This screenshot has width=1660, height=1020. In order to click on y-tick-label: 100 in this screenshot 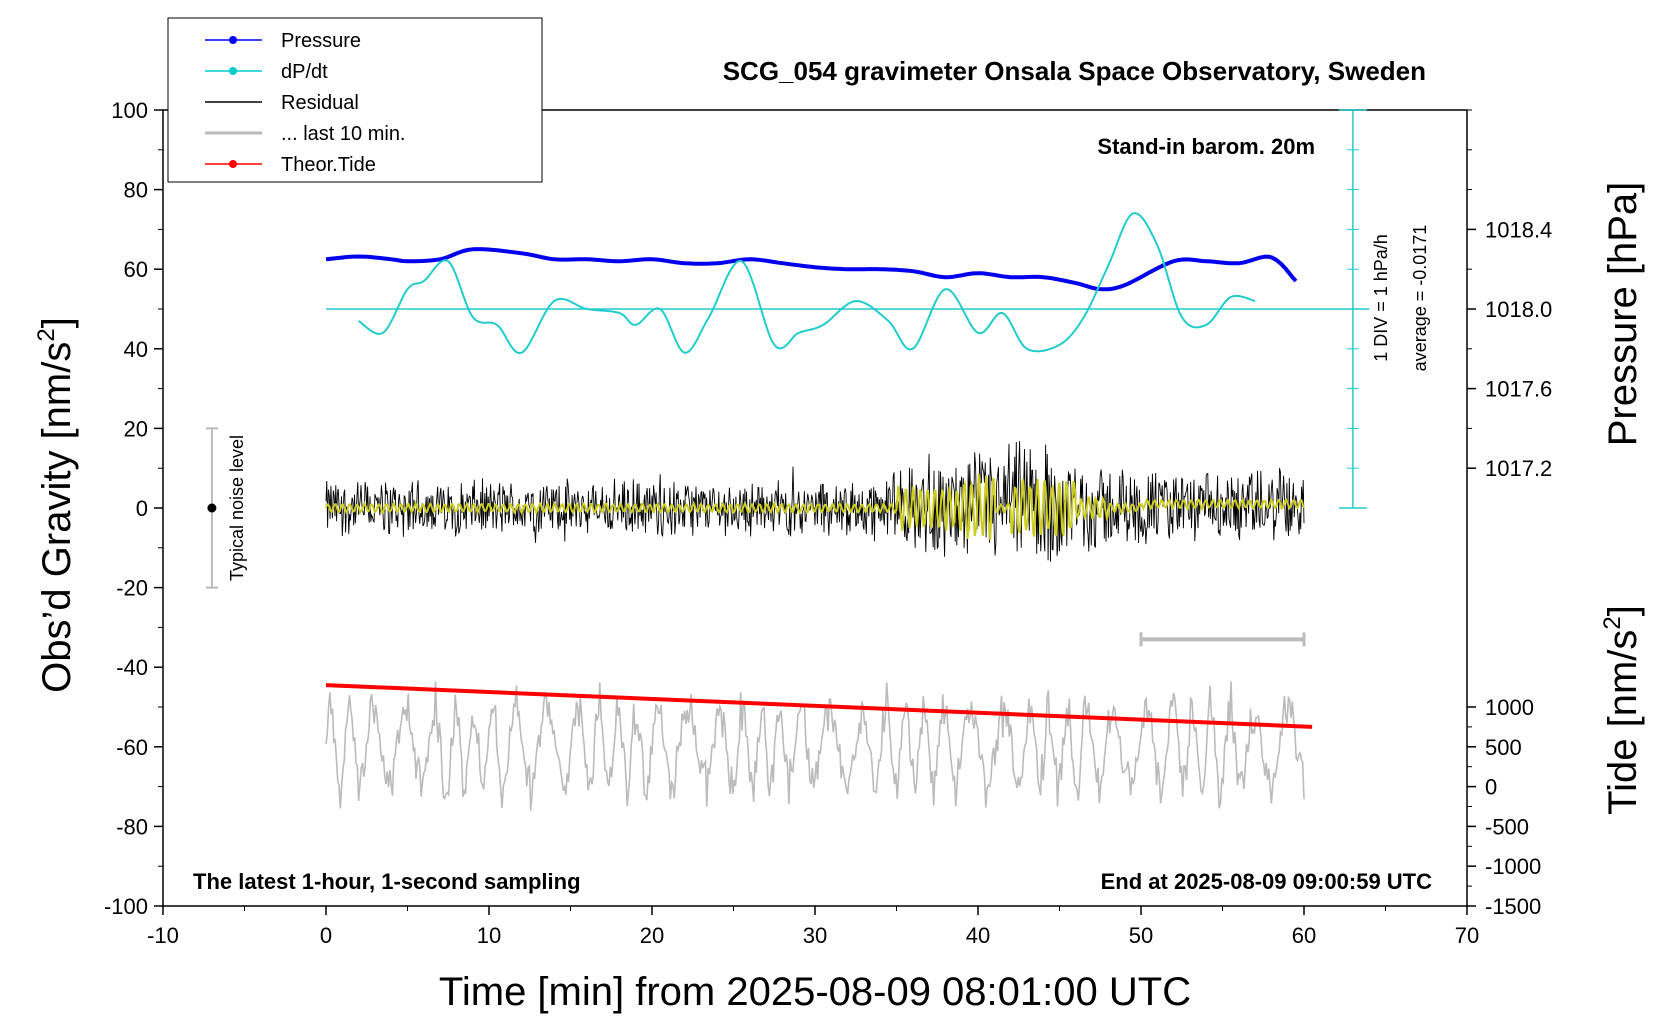, I will do `click(129, 110)`.